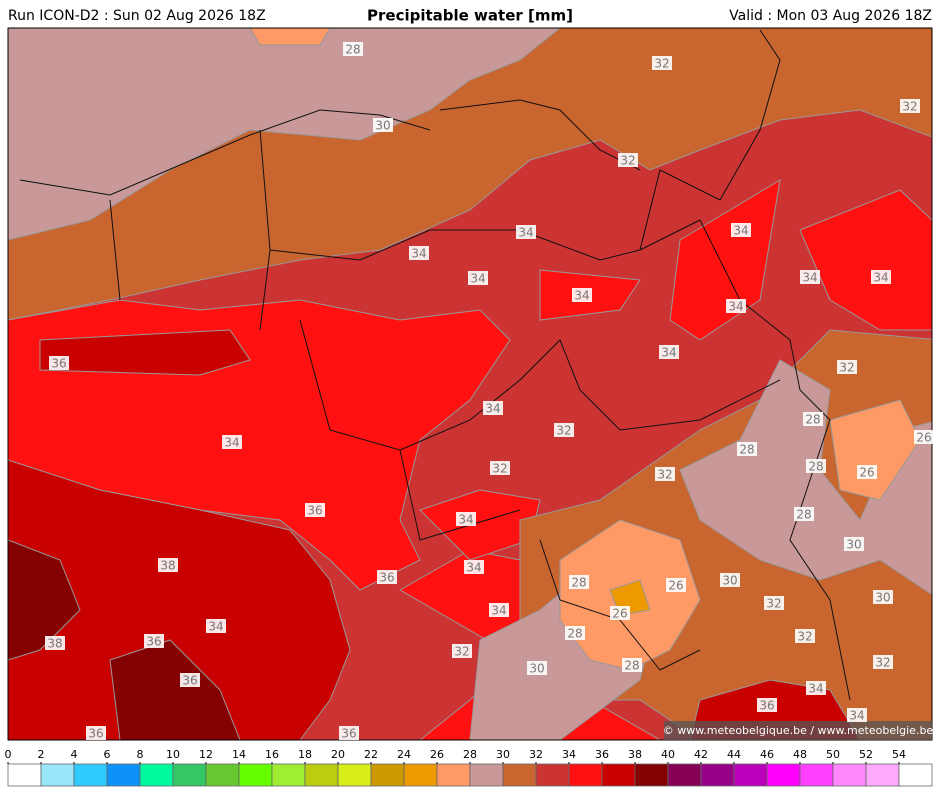 This screenshot has width=940, height=804. What do you see at coordinates (140, 754) in the screenshot?
I see `colorbar-tick-label: 8` at bounding box center [140, 754].